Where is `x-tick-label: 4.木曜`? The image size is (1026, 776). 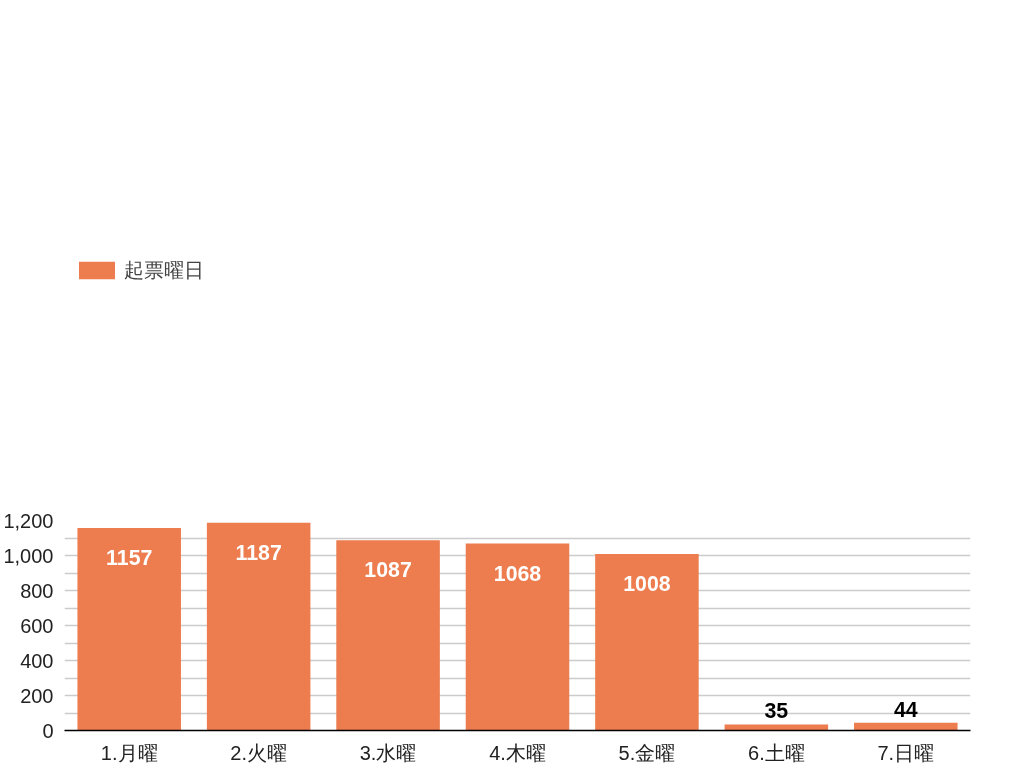
x-tick-label: 4.木曜 is located at coordinates (517, 752).